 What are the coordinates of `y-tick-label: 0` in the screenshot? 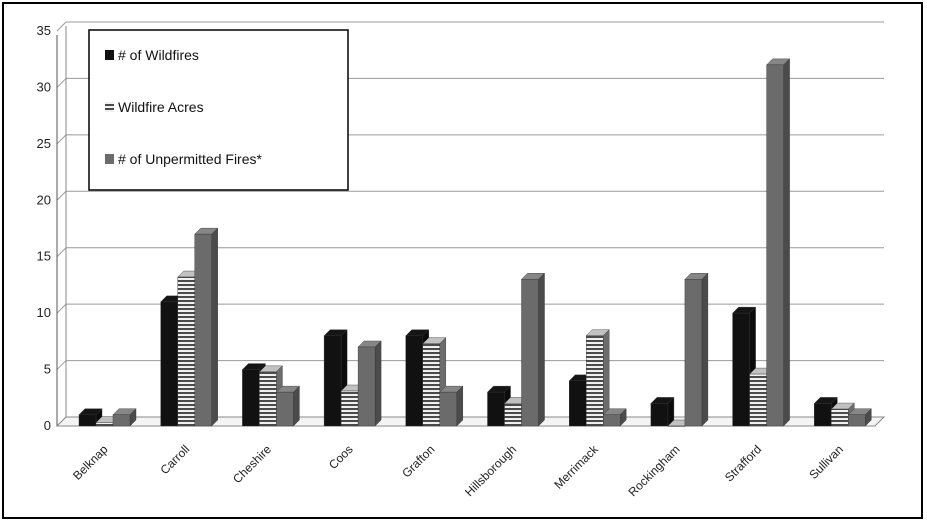 It's located at (47, 425).